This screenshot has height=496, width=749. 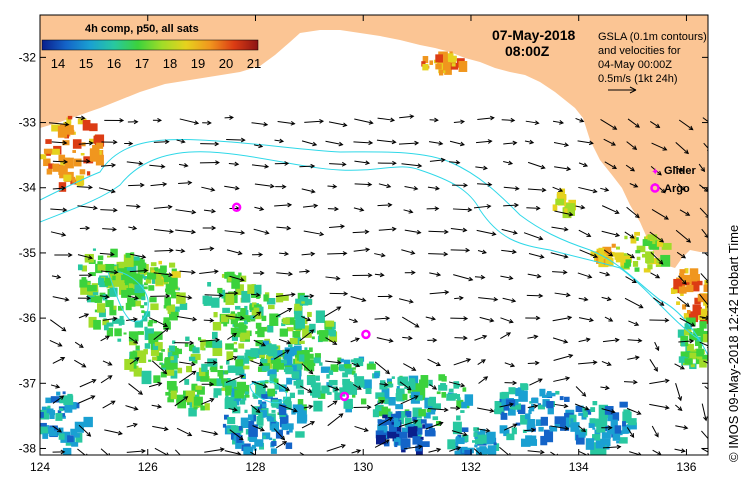 What do you see at coordinates (686, 467) in the screenshot?
I see `lon-tick-label: 136` at bounding box center [686, 467].